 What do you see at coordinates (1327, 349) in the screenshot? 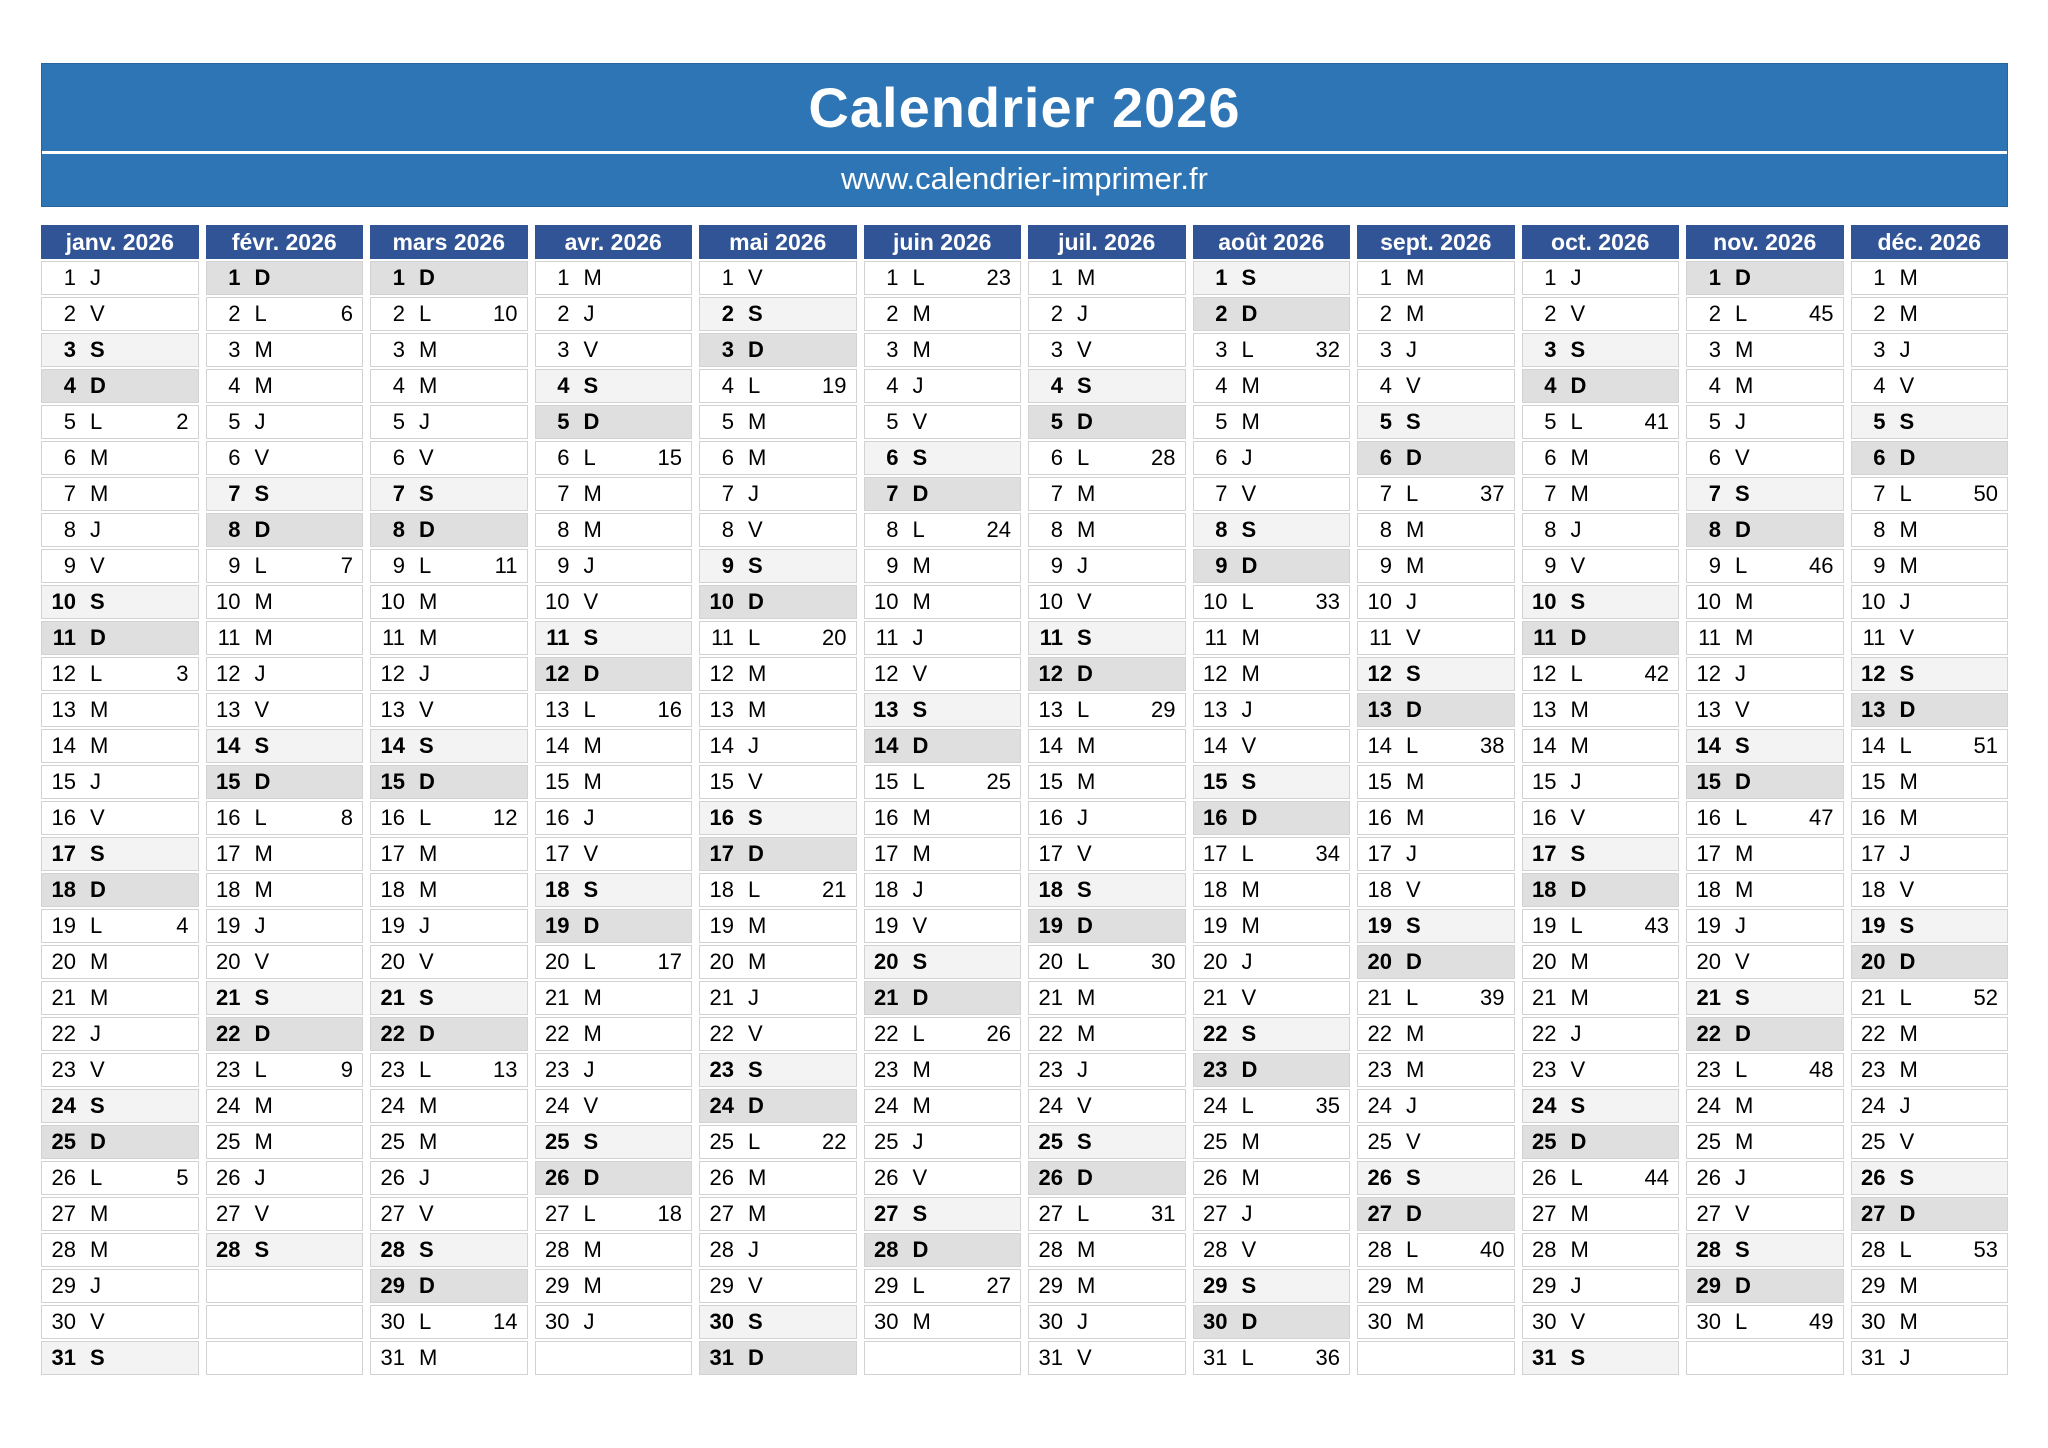
I see `week-number: 32` at bounding box center [1327, 349].